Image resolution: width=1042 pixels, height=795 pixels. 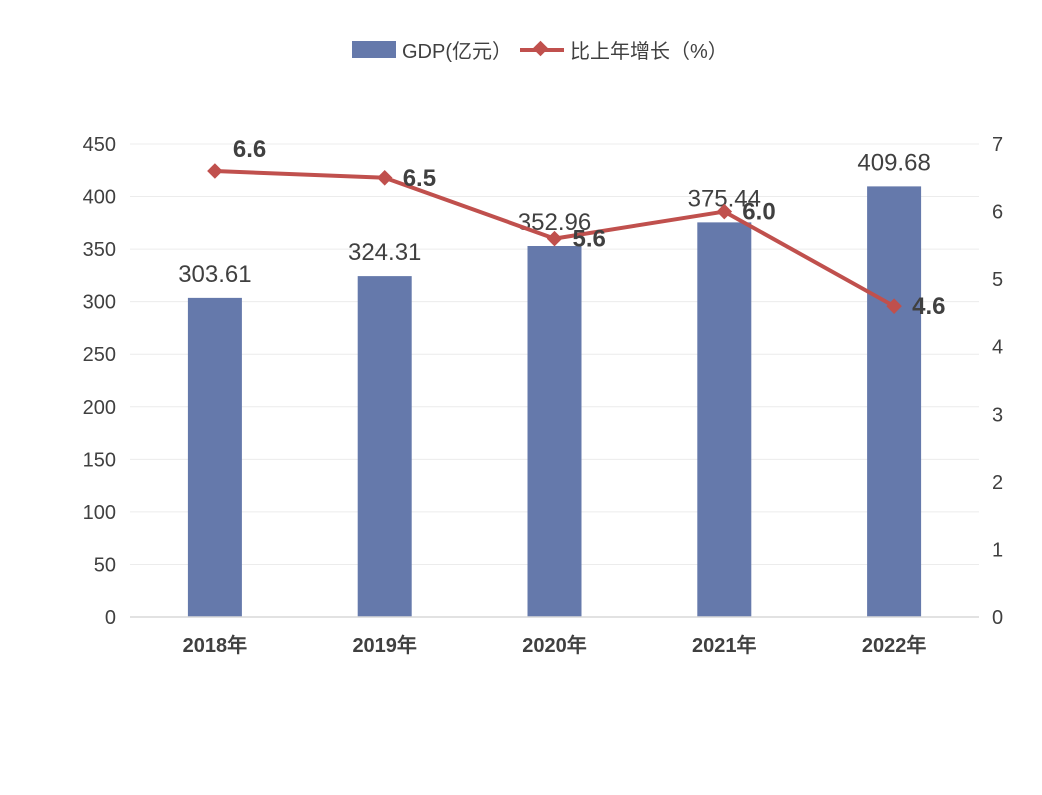 I want to click on left-axis-tick-label: 400, so click(x=99, y=198).